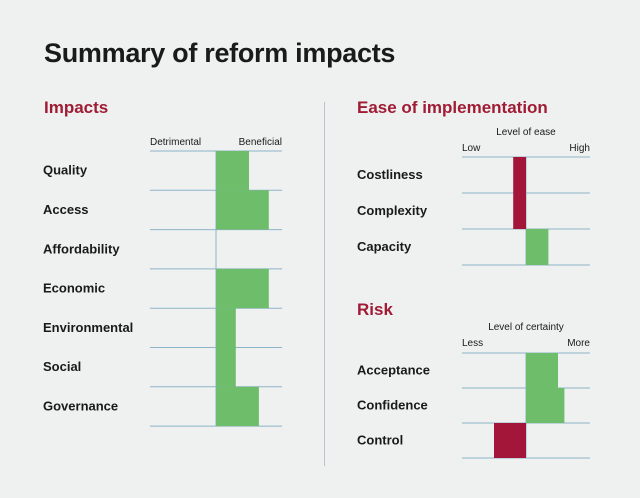 The height and width of the screenshot is (498, 640). What do you see at coordinates (471, 148) in the screenshot?
I see `ease-scale-label-left: Low` at bounding box center [471, 148].